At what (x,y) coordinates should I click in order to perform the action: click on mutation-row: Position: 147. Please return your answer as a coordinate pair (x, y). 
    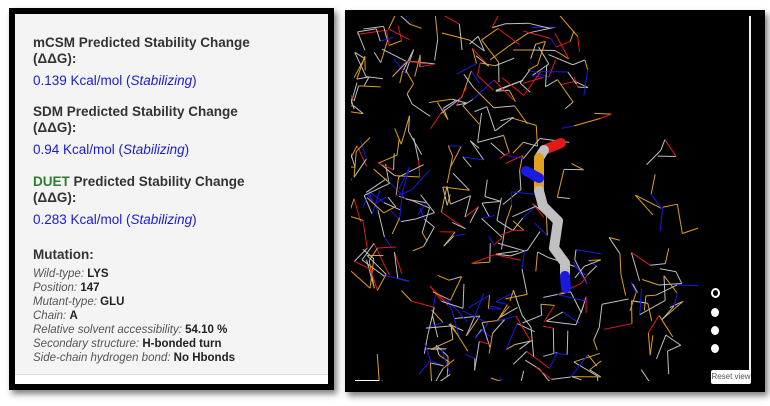
    Looking at the image, I should click on (134, 288).